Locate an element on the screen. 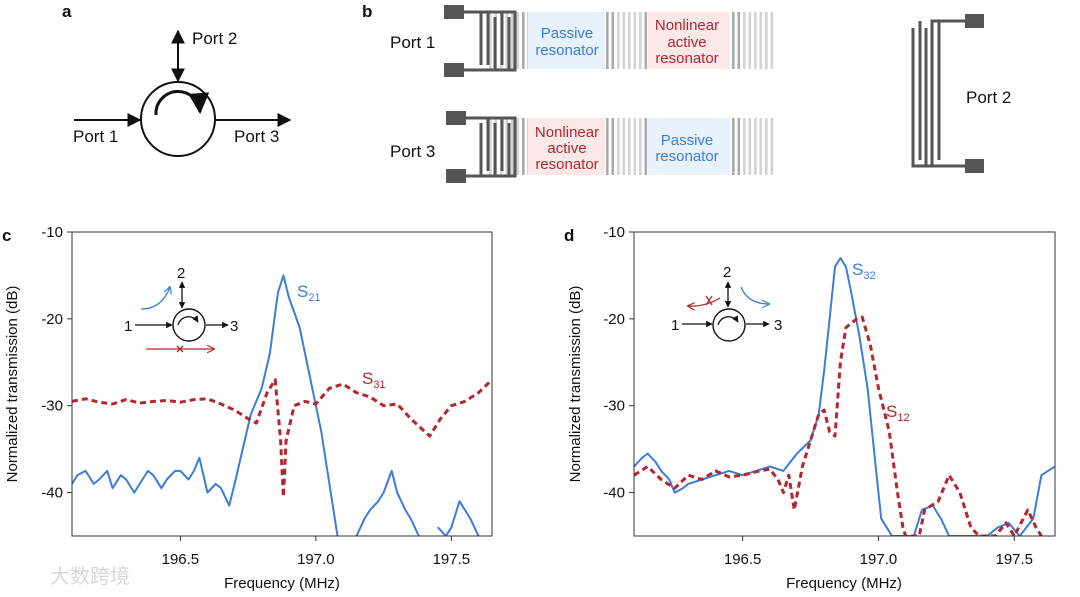  inset-label-2: 2 is located at coordinates (181, 273).